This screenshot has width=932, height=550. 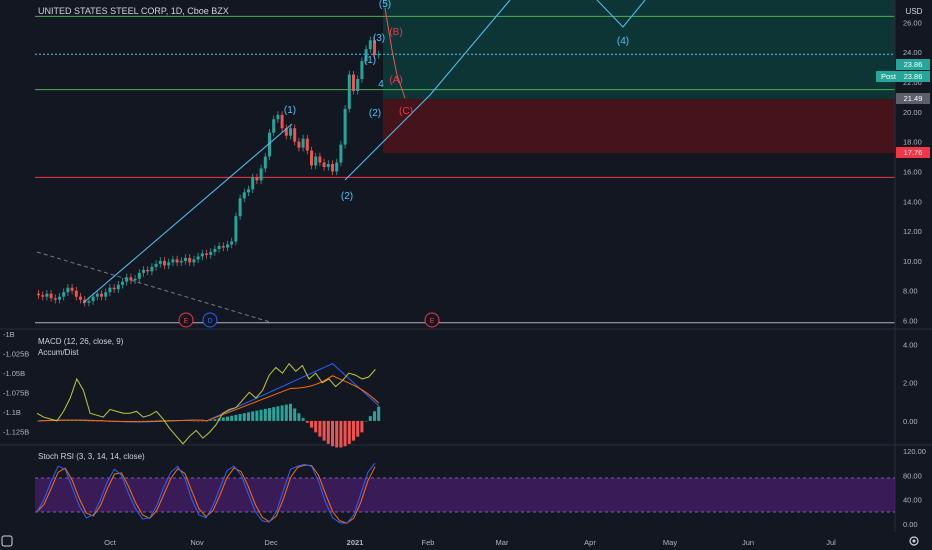 I want to click on symbol-title: UNITED STATES STEEL CORP, 1D, Cboe BZX, so click(x=133, y=11).